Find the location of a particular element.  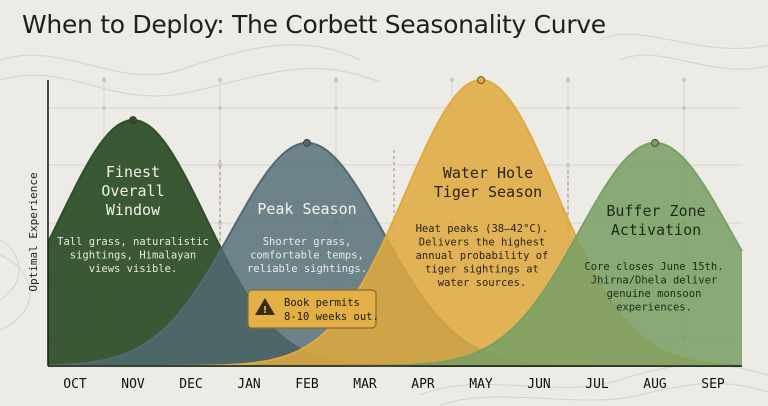

warning-icon is located at coordinates (265, 306).